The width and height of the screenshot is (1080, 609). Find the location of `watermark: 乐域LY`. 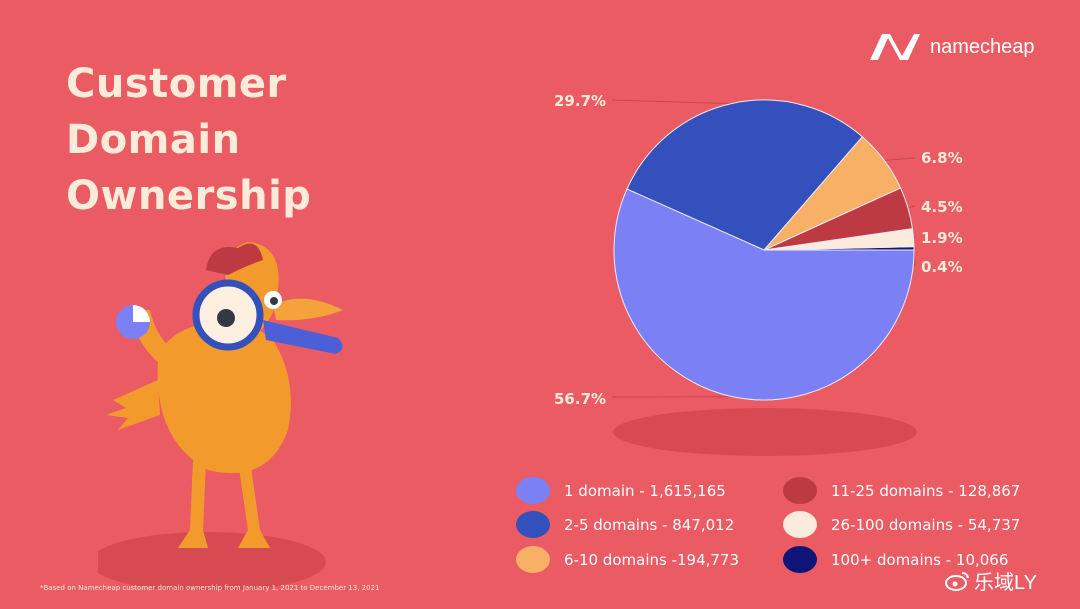

watermark: 乐域LY is located at coordinates (990, 580).